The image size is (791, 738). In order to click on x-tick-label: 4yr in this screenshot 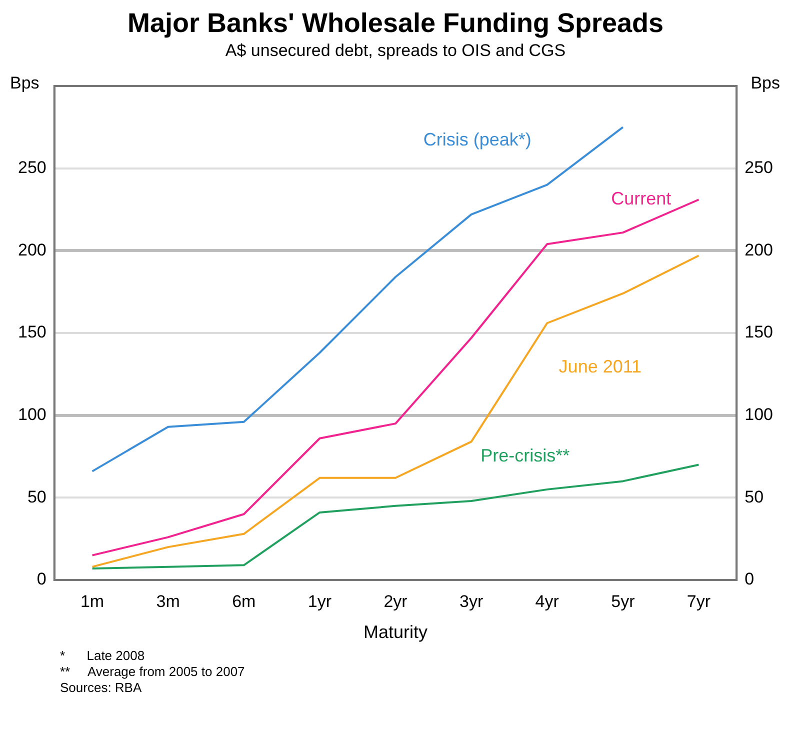, I will do `click(547, 601)`.